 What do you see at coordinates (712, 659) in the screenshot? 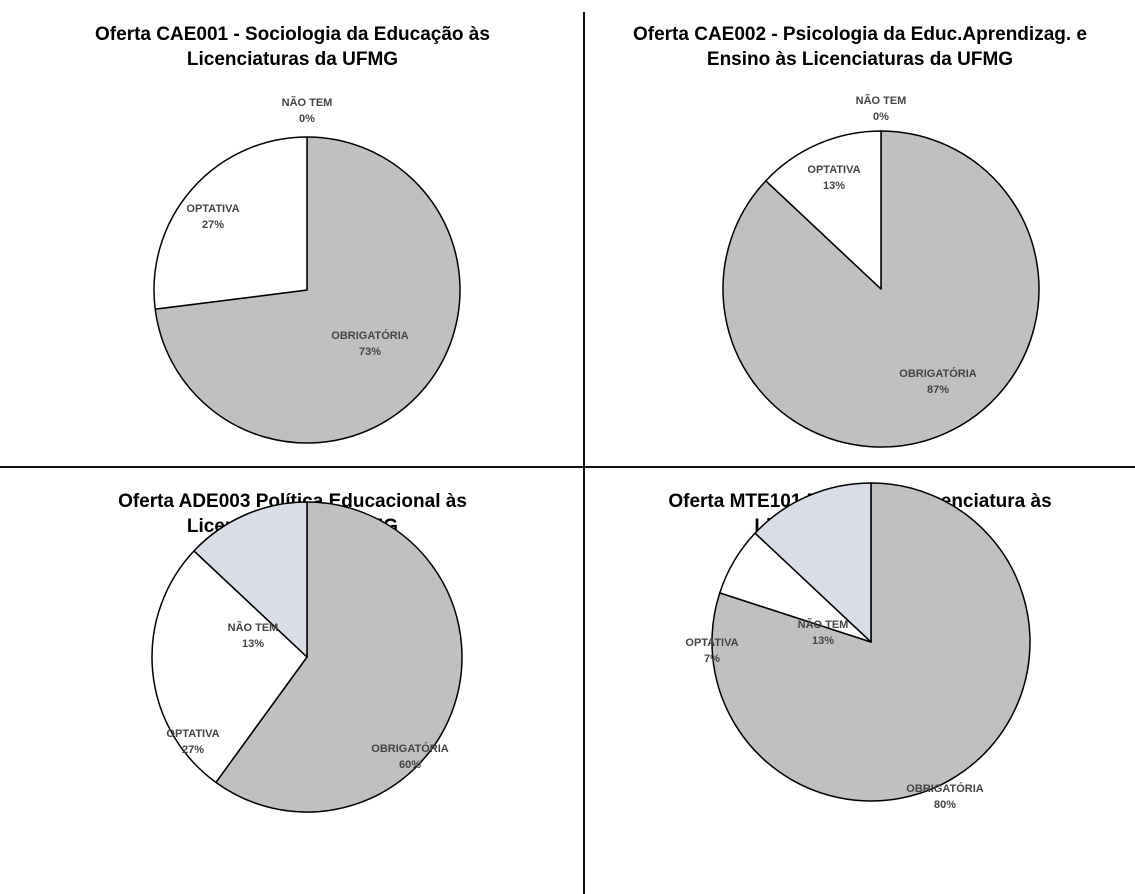
I see `slice-value-label: 7%` at bounding box center [712, 659].